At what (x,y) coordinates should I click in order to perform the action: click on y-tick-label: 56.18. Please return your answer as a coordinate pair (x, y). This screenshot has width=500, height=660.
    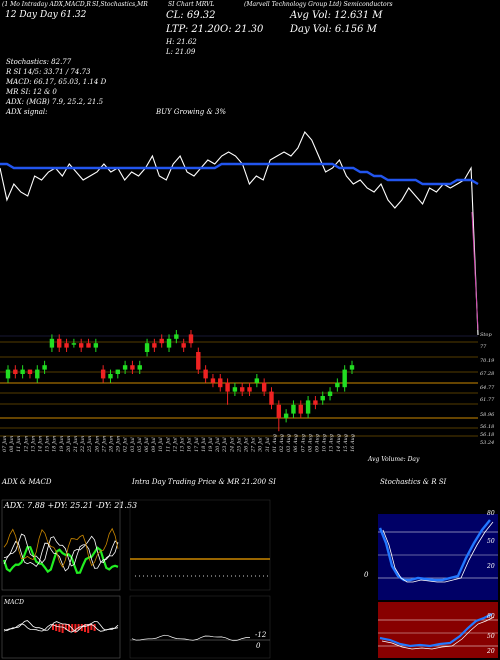
    Looking at the image, I should click on (487, 435).